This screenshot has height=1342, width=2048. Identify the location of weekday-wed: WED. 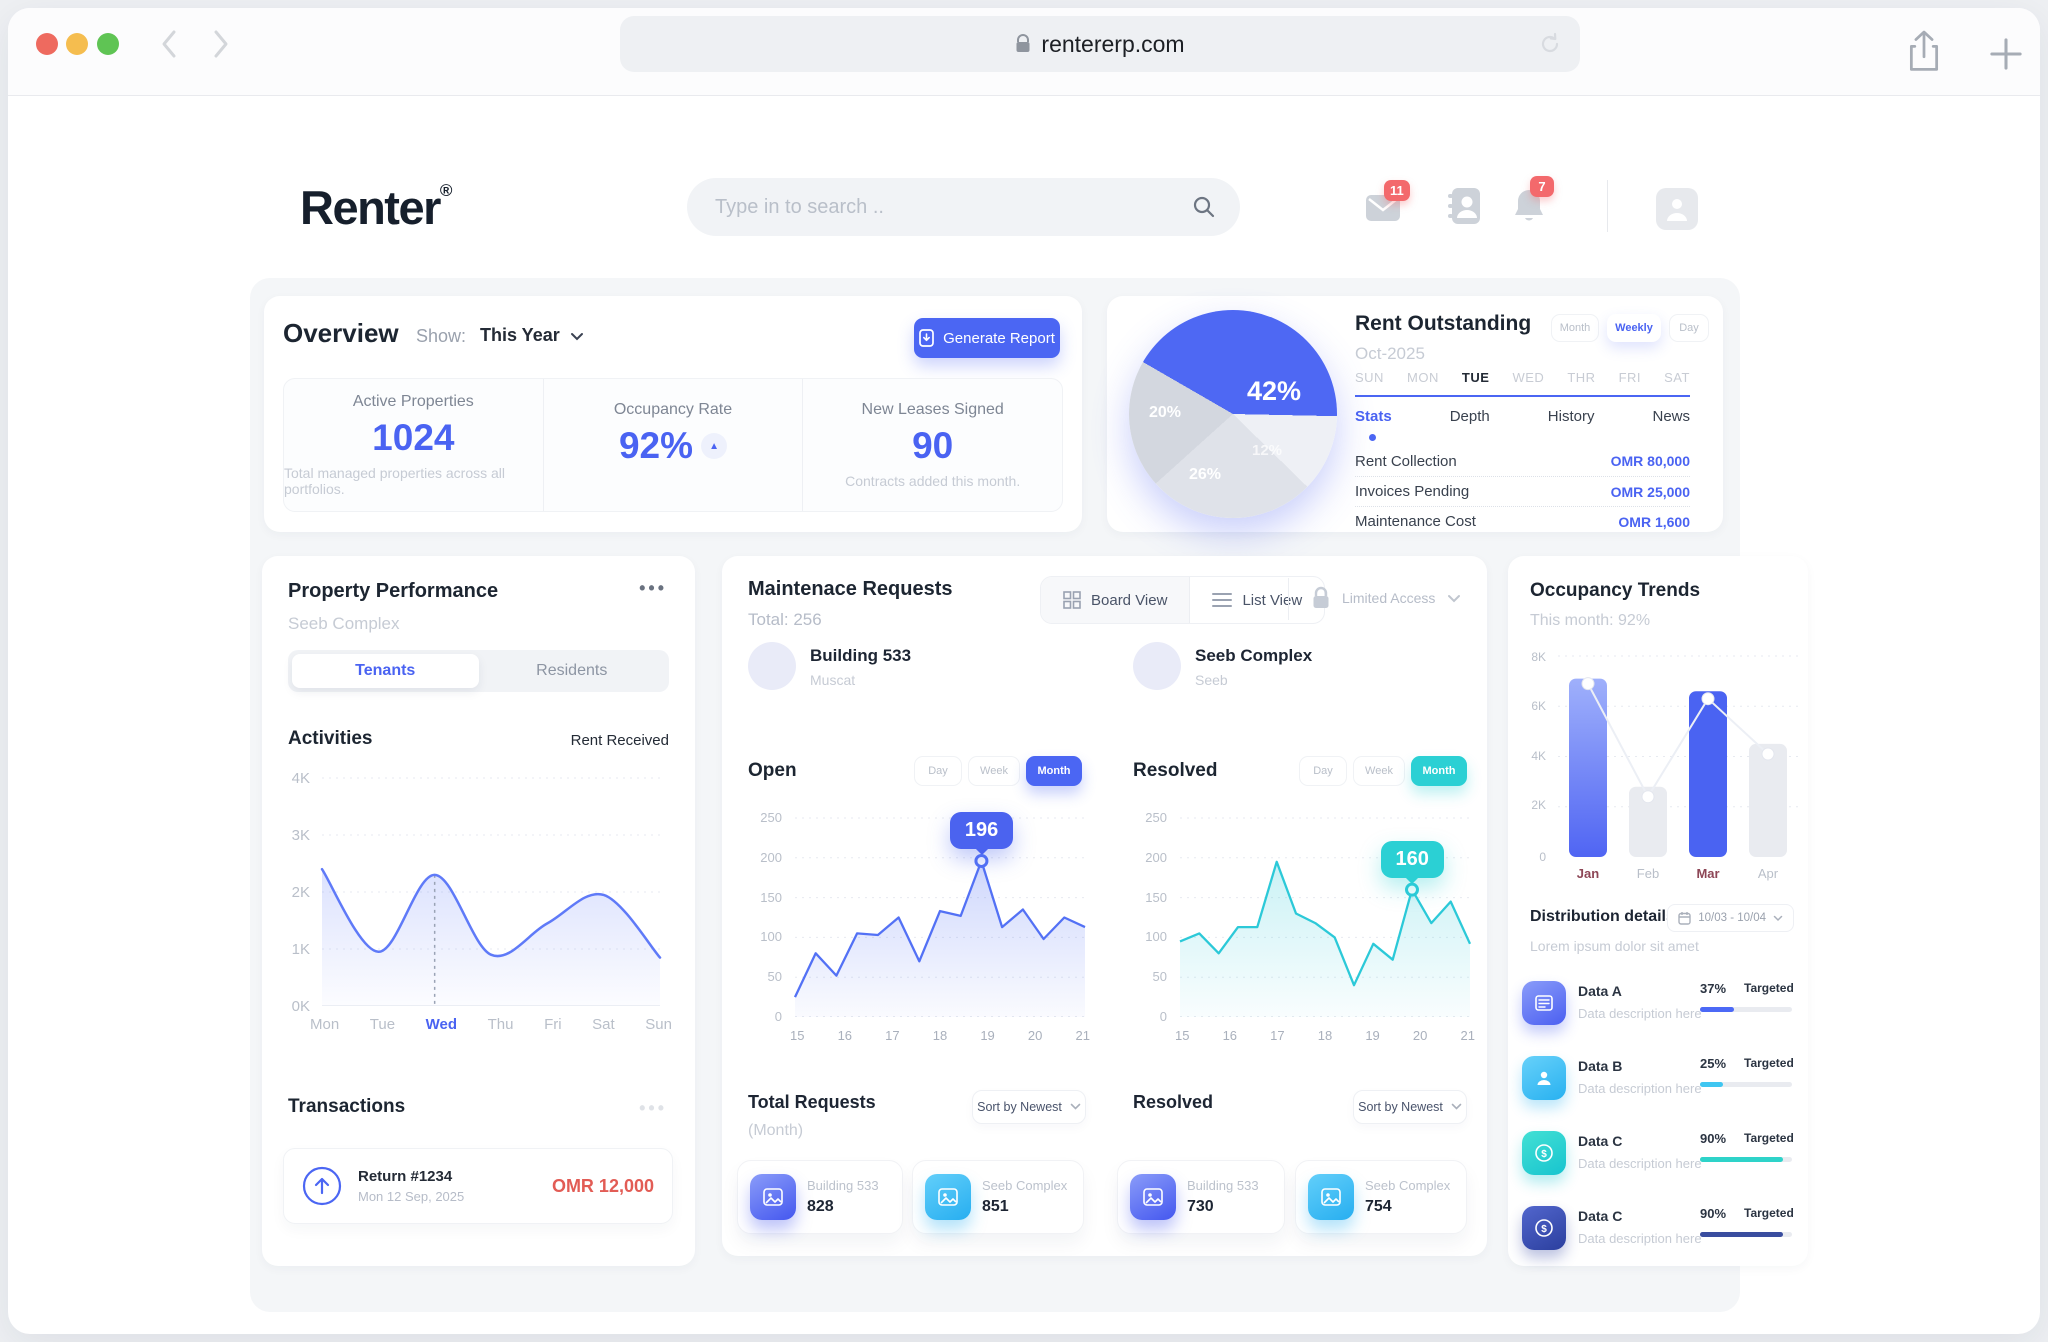
(1528, 377).